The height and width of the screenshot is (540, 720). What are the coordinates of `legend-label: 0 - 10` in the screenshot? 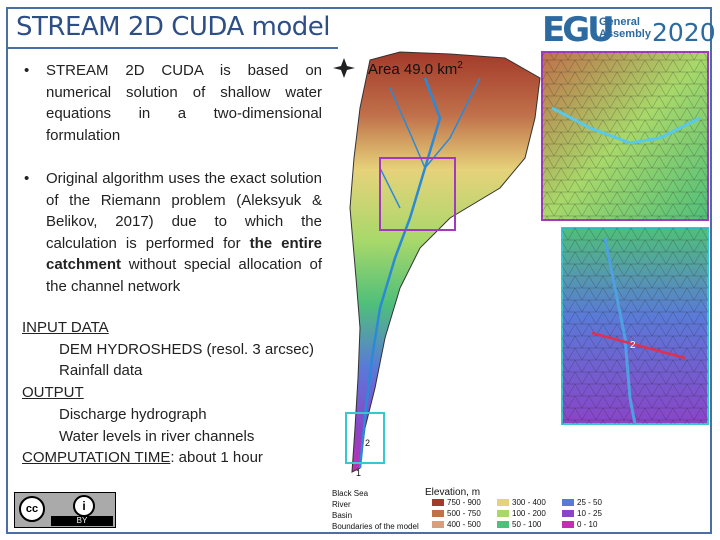 It's located at (587, 524).